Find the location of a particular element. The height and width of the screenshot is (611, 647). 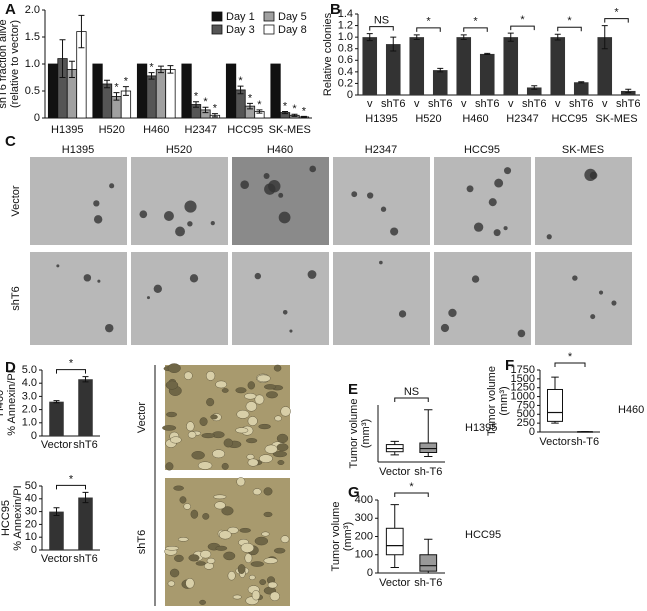

y-axis-label: HCC95 is located at coordinates (6, 518).